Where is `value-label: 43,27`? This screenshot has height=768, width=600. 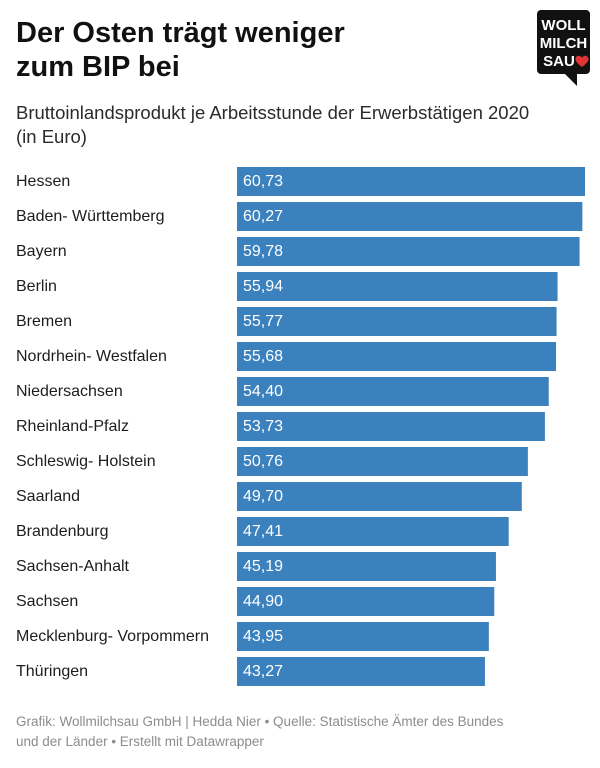 value-label: 43,27 is located at coordinates (263, 671).